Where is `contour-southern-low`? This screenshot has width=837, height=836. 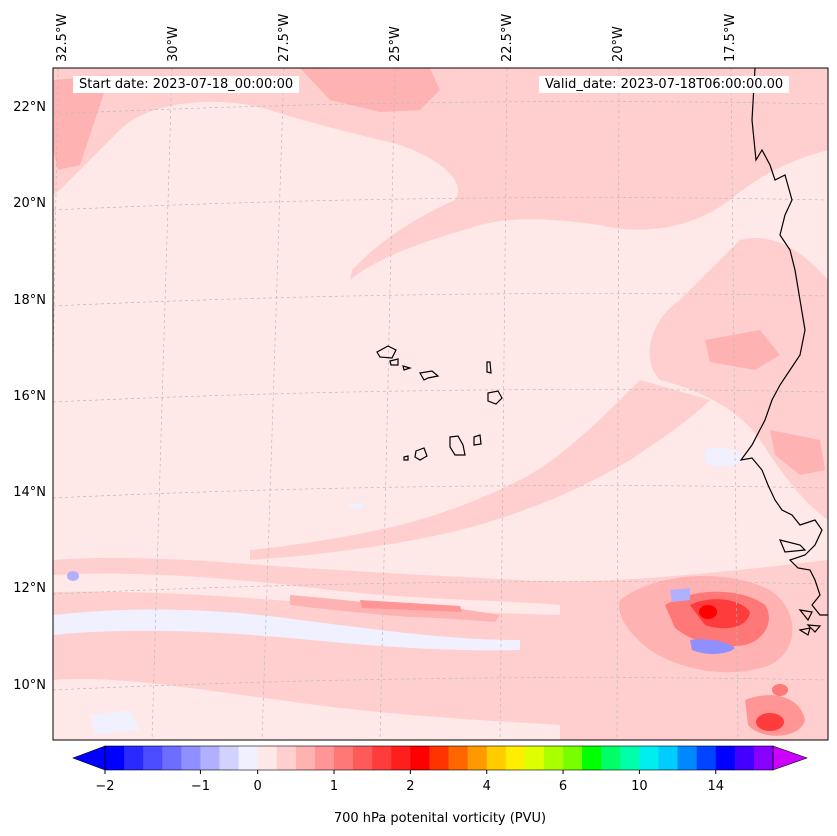
contour-southern-low is located at coordinates (306, 709).